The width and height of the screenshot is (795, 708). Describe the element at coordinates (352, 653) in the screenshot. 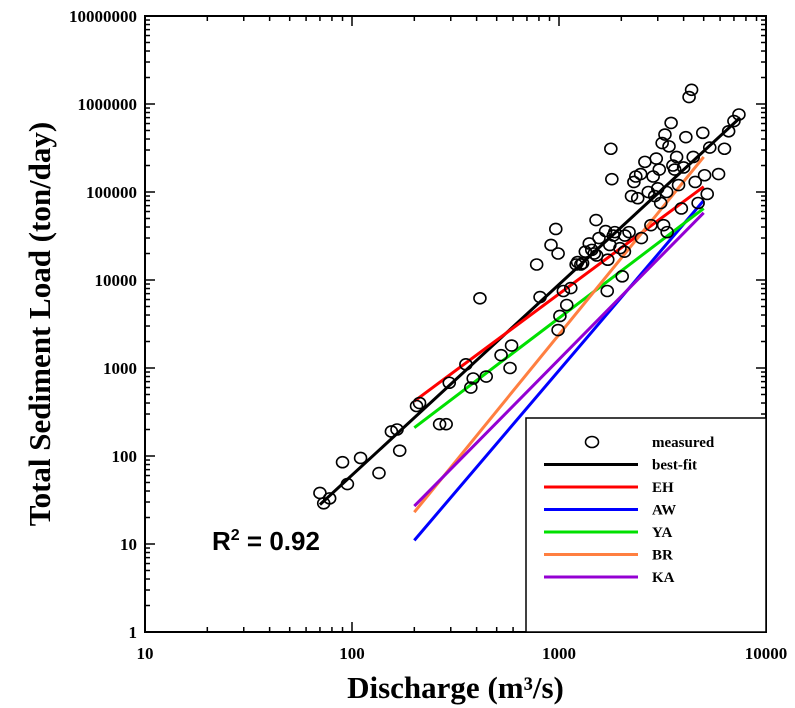

I see `x-tick-label: 100` at that location.